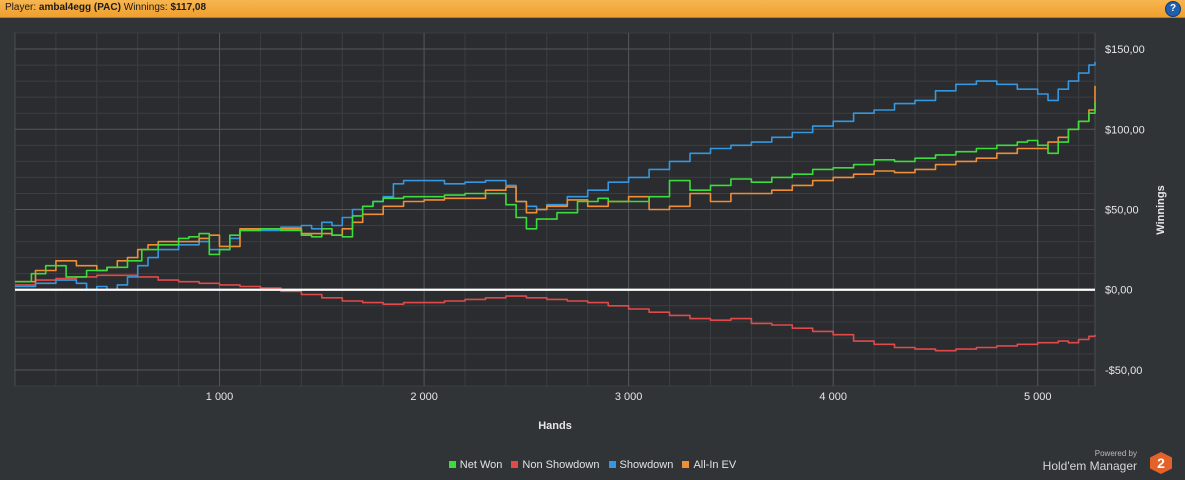 This screenshot has height=480, width=1185. What do you see at coordinates (1122, 211) in the screenshot?
I see `y-tick-label: $50,00` at bounding box center [1122, 211].